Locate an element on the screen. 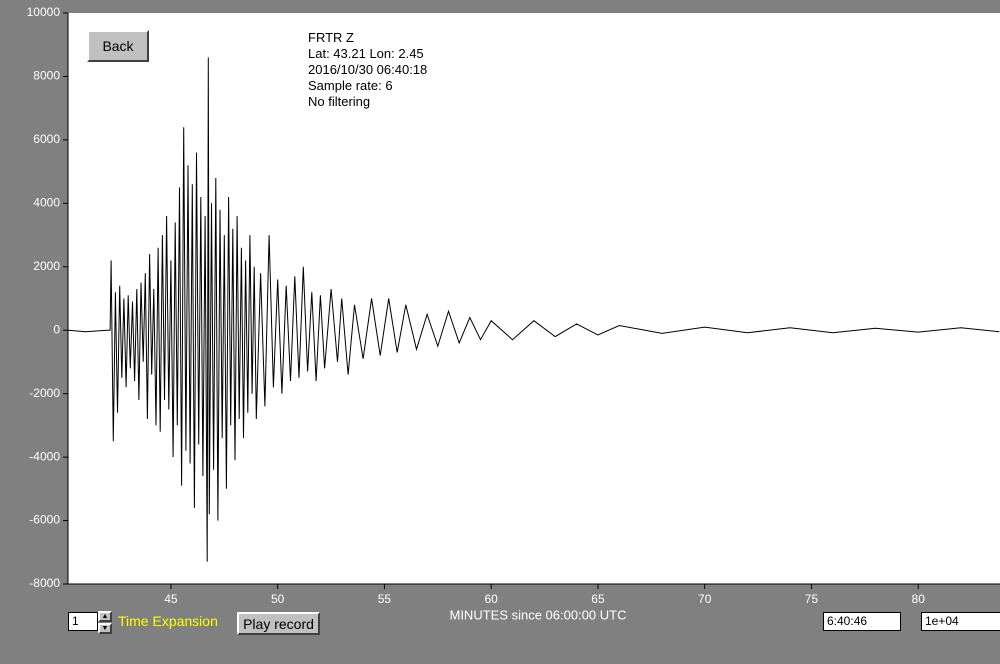 This screenshot has height=664, width=1000. x-tick-label: 45 is located at coordinates (171, 599).